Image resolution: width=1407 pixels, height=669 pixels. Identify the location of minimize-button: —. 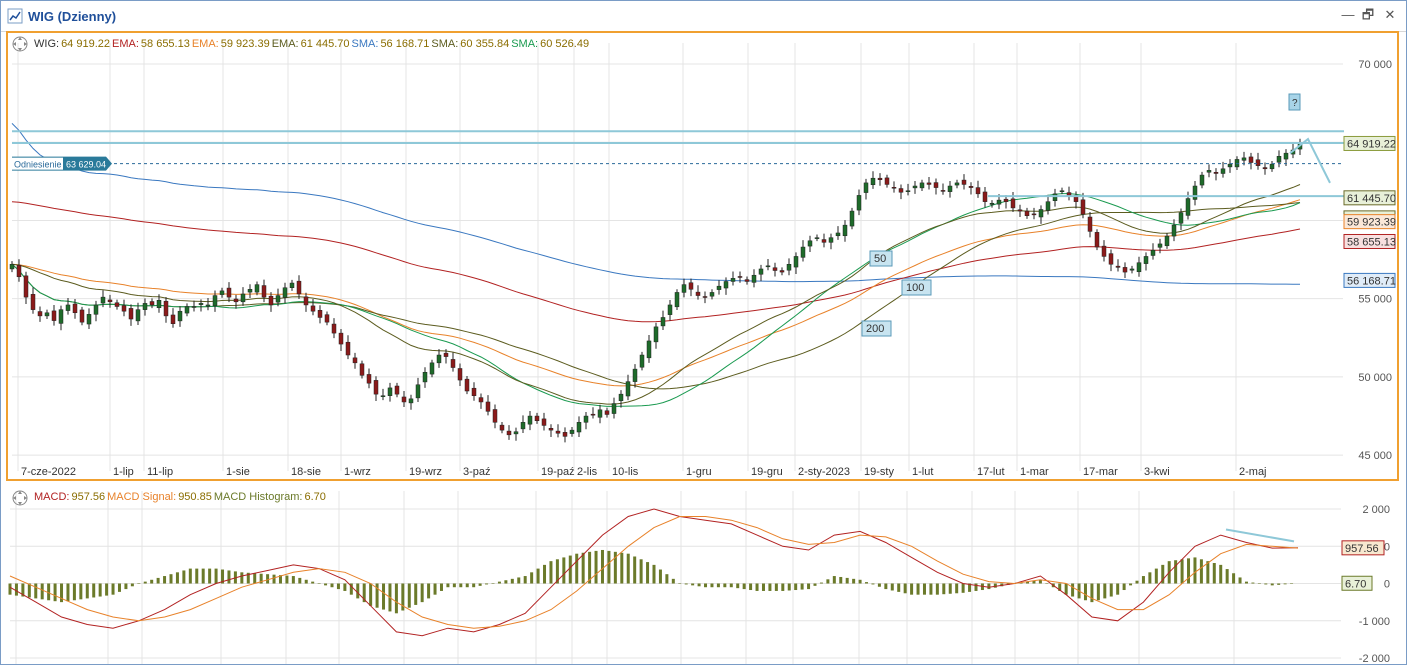
(1348, 15).